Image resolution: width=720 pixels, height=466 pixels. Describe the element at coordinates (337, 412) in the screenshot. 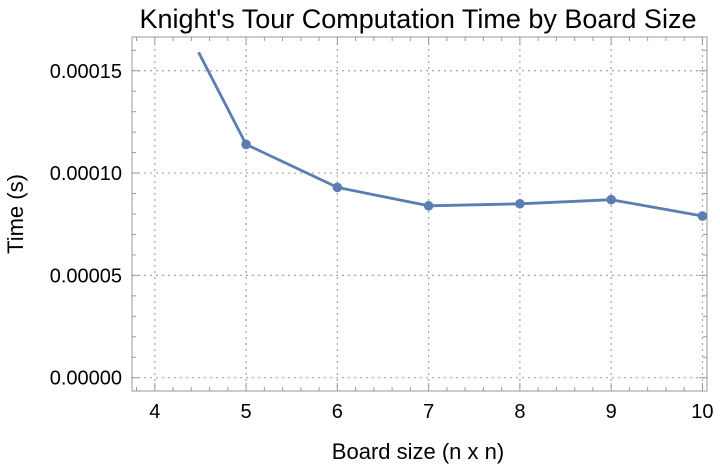

I see `x-tick-label: 6` at that location.